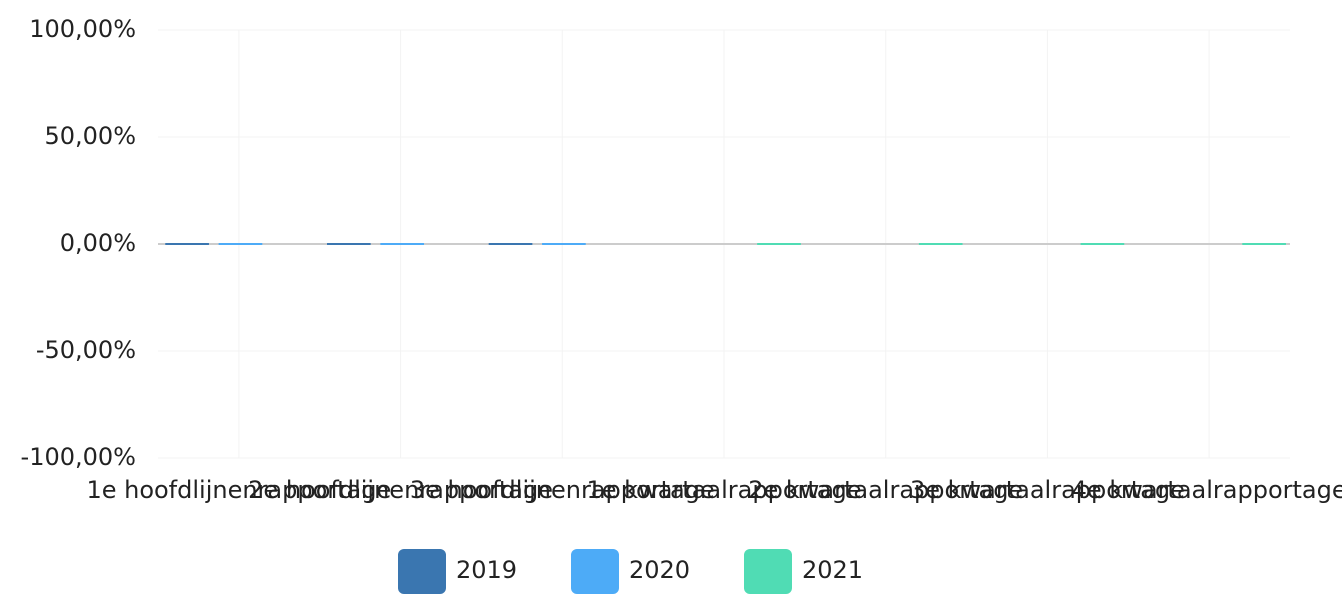 This screenshot has width=1342, height=594. What do you see at coordinates (238, 490) in the screenshot?
I see `x-tick-label: 1e hoofdlijnenrapportage` at bounding box center [238, 490].